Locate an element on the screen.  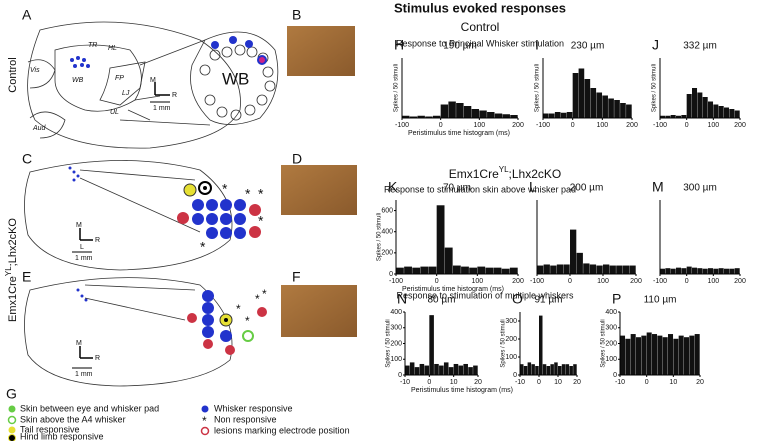
zoom-line is located at coordinates (165, 82).